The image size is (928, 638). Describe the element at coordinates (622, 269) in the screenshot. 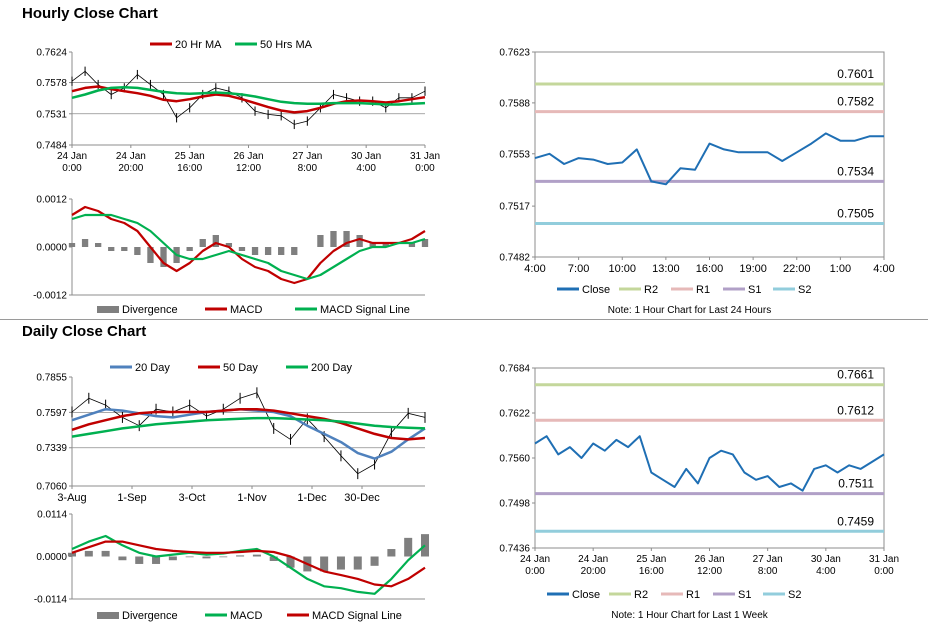

I see `hourly-close-xtick-label: 10:00` at that location.